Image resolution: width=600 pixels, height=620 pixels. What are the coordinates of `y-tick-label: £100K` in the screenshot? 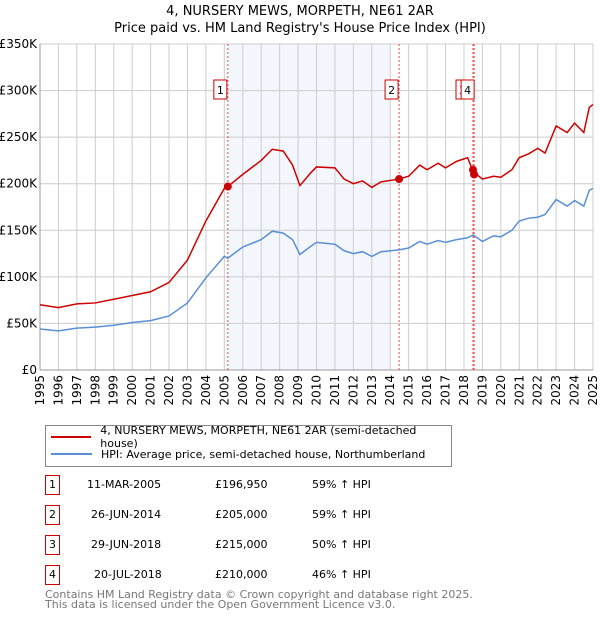 It's located at (19, 277).